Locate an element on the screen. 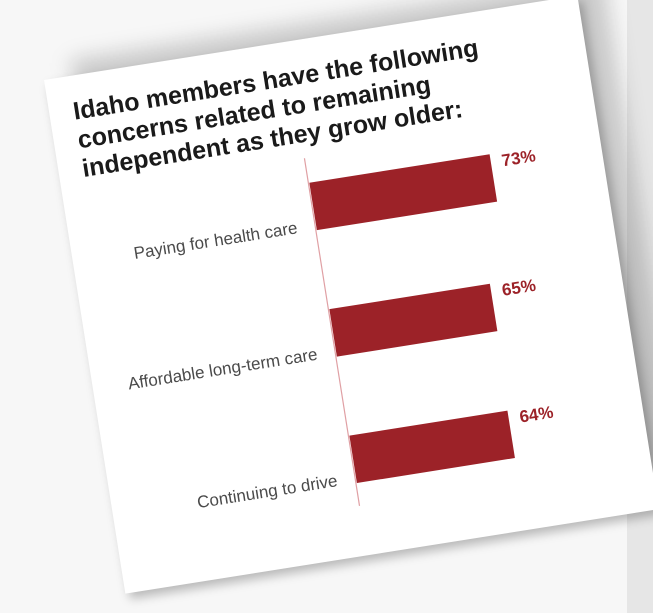 The width and height of the screenshot is (653, 613). value-label: 64% is located at coordinates (536, 415).